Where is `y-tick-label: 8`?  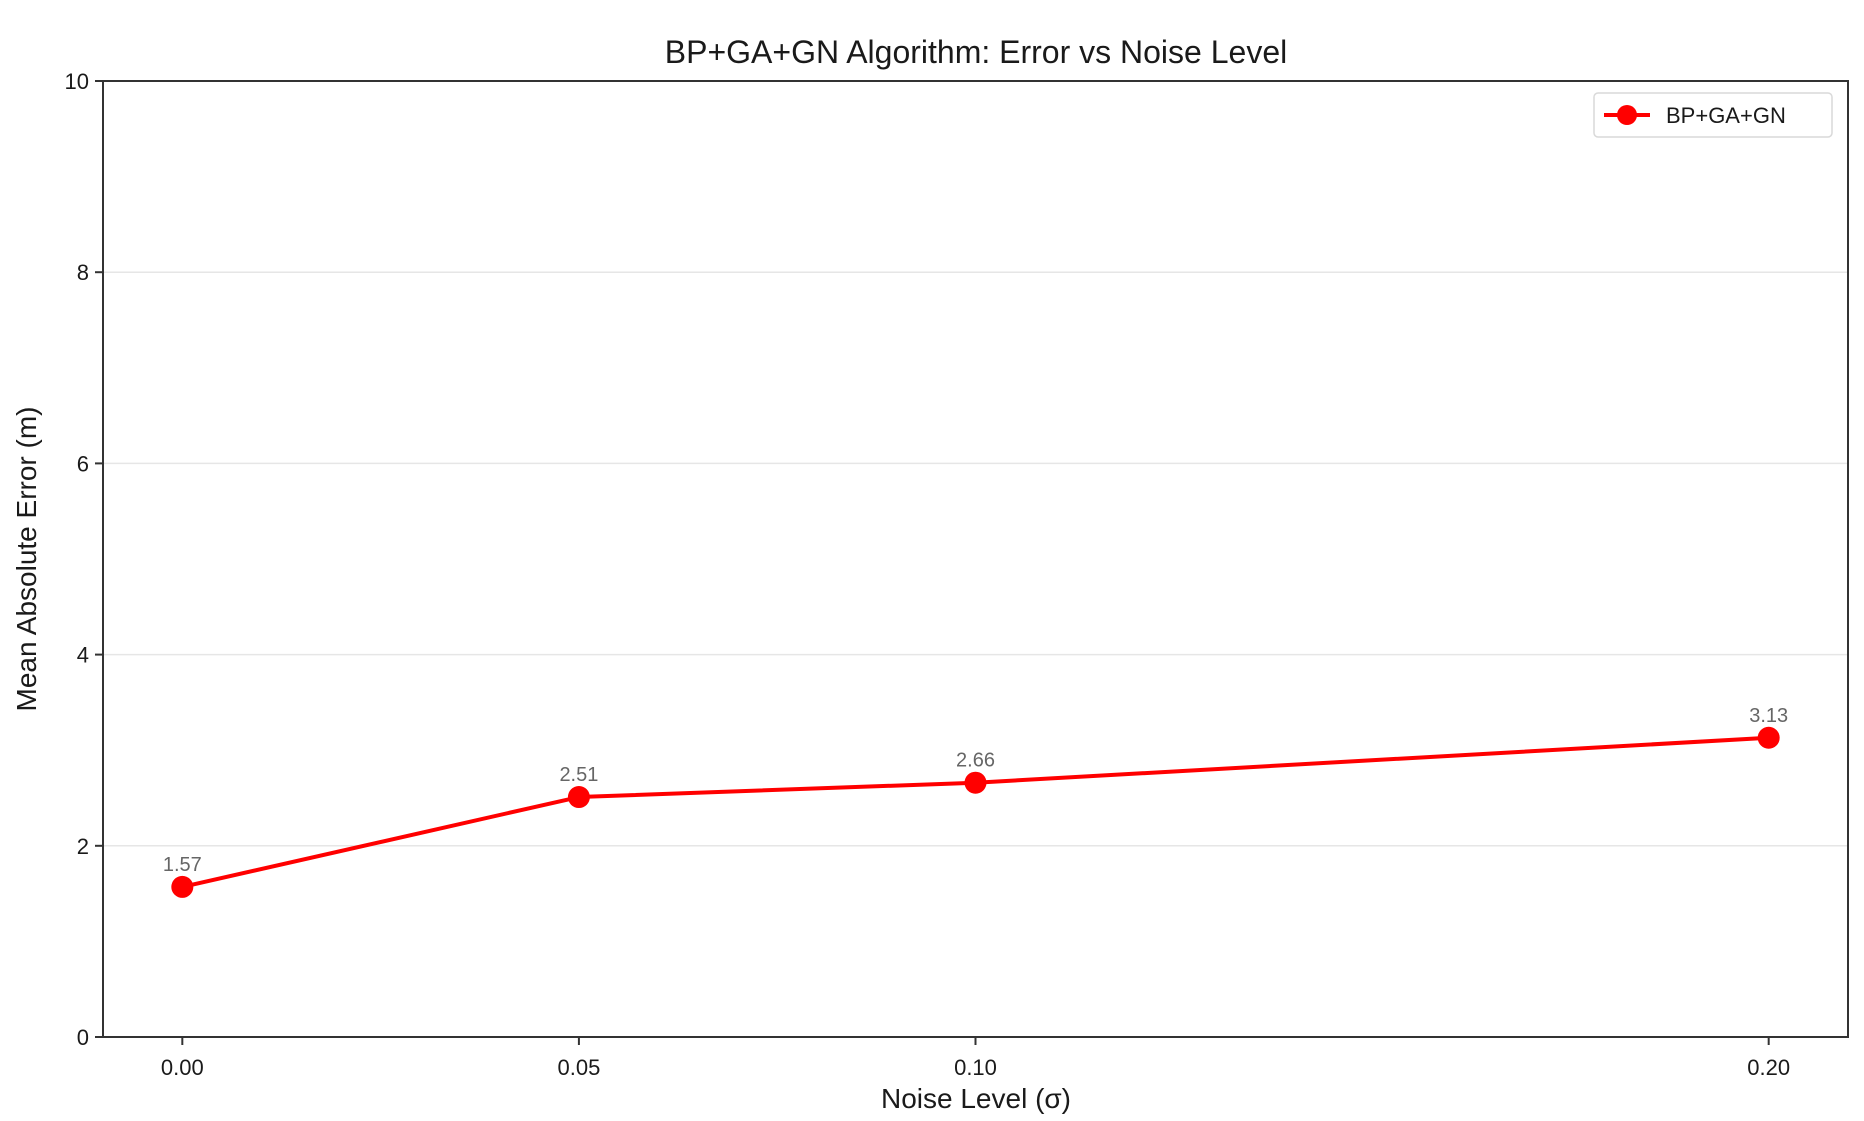
y-tick-label: 8 is located at coordinates (83, 272).